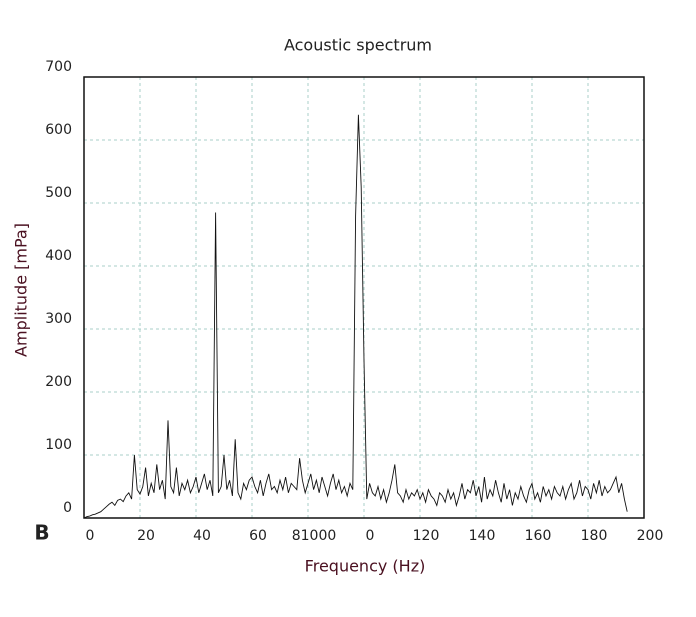 The image size is (696, 617). What do you see at coordinates (202, 536) in the screenshot?
I see `x-tick-label: 40` at bounding box center [202, 536].